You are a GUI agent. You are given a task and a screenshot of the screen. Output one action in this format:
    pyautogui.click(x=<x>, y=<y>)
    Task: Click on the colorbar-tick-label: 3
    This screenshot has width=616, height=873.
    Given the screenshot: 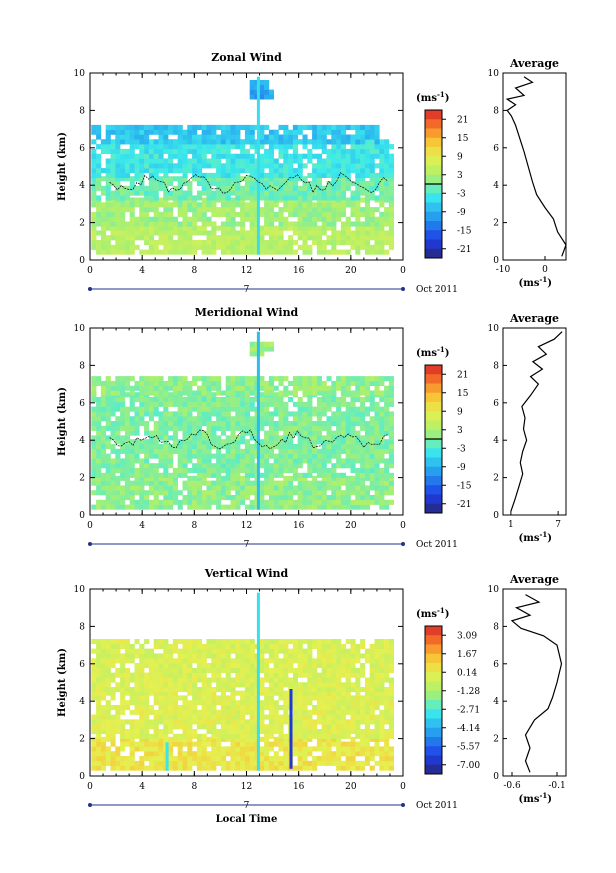 What is the action you would take?
    pyautogui.click(x=460, y=176)
    